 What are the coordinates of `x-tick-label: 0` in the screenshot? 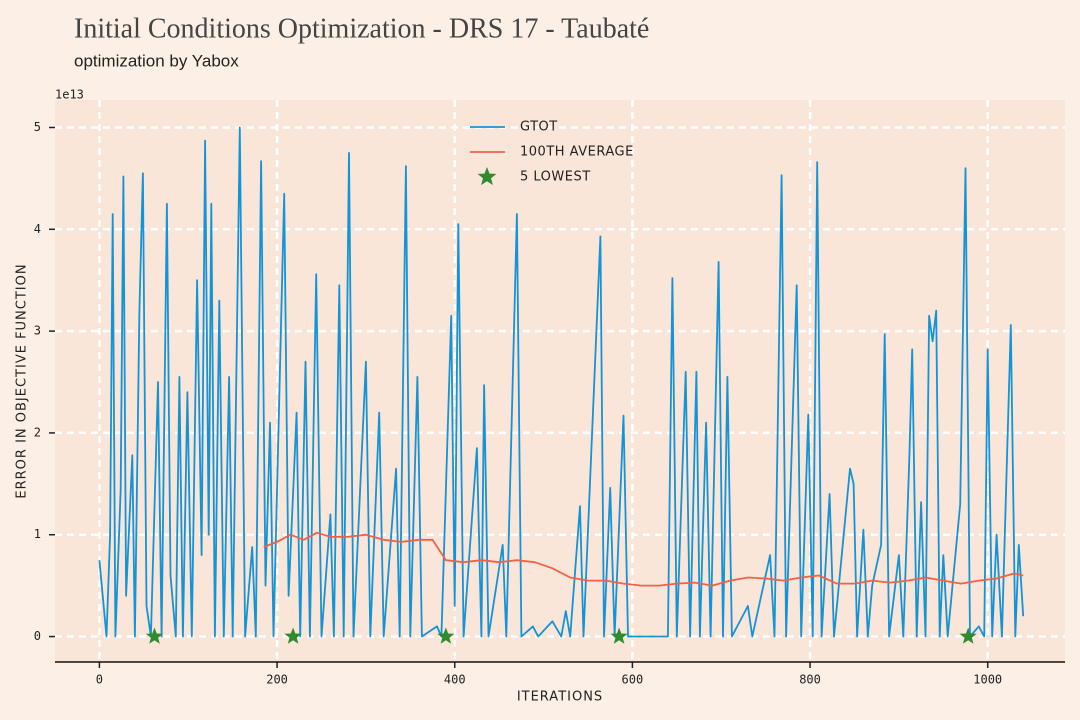 It's located at (99, 680).